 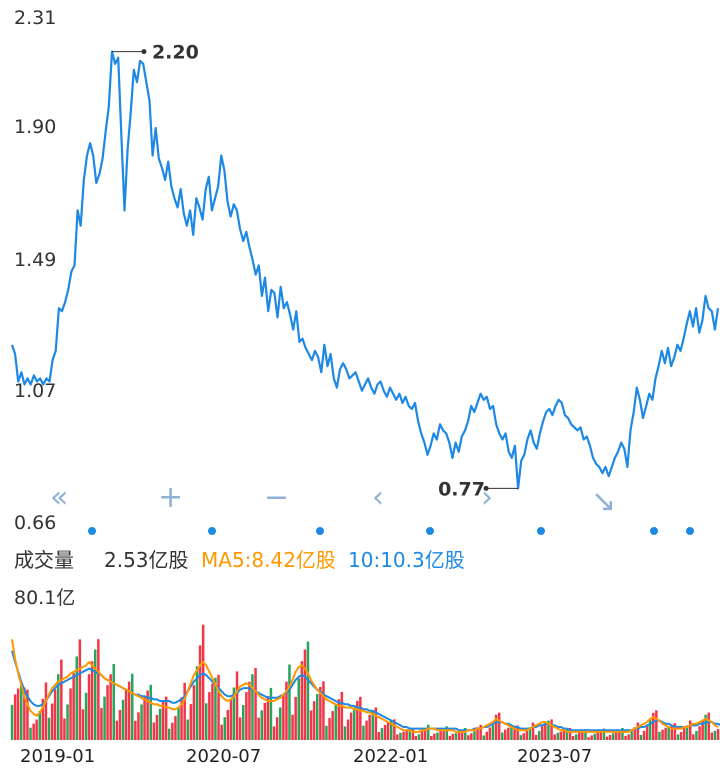 I want to click on y-tick-label: 1.07, so click(x=35, y=391).